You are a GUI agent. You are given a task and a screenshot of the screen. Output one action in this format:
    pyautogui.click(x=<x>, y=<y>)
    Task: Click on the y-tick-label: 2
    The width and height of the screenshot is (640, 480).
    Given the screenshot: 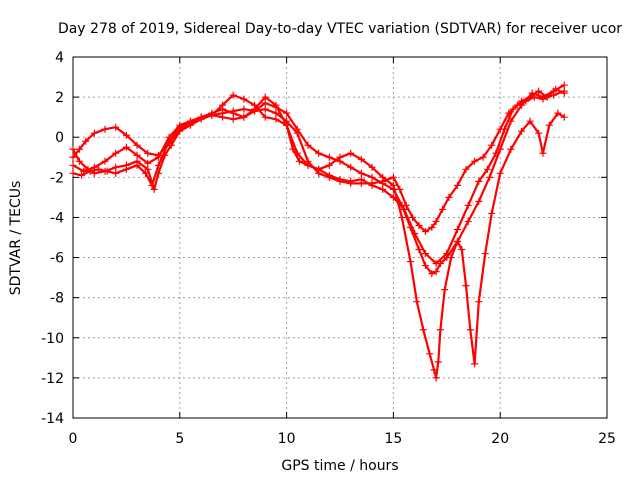 What is the action you would take?
    pyautogui.click(x=59, y=98)
    